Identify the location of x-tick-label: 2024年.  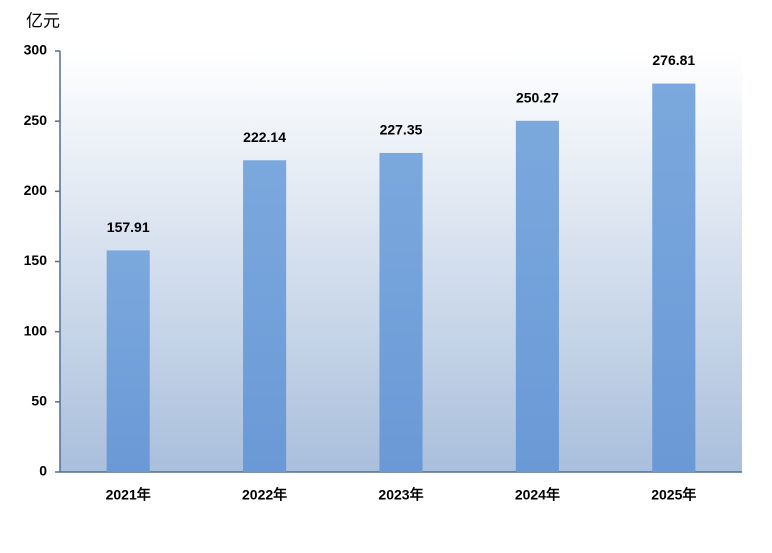
(537, 495).